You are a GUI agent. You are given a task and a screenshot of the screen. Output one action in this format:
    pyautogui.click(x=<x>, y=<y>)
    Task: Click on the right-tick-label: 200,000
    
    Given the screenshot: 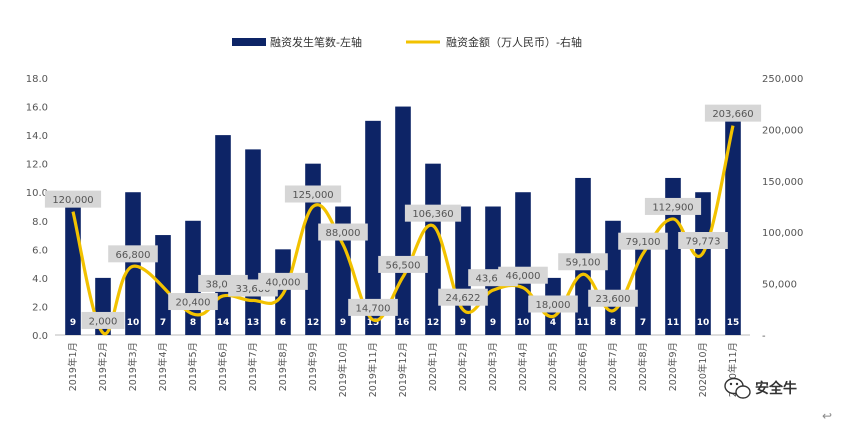 What is the action you would take?
    pyautogui.click(x=782, y=130)
    